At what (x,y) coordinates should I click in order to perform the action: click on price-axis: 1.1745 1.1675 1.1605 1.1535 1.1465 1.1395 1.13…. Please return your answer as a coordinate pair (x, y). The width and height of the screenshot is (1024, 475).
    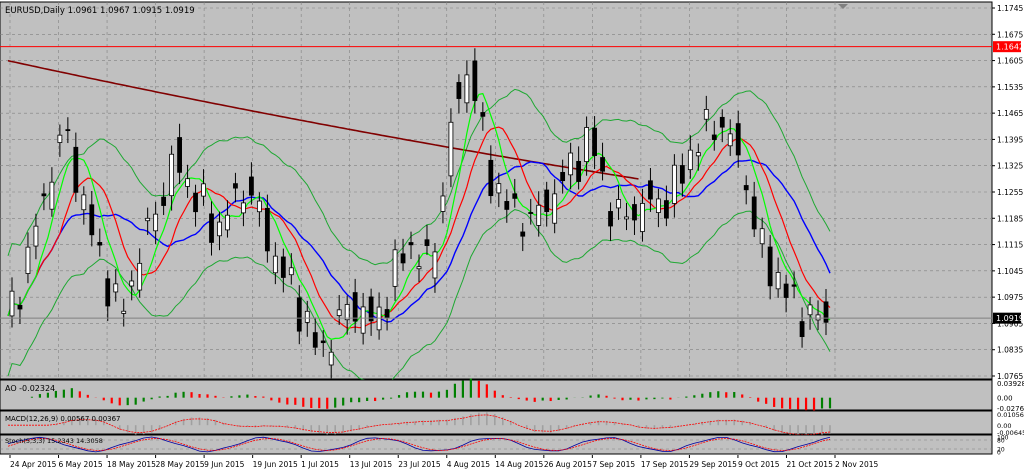
    Looking at the image, I should click on (1007, 192).